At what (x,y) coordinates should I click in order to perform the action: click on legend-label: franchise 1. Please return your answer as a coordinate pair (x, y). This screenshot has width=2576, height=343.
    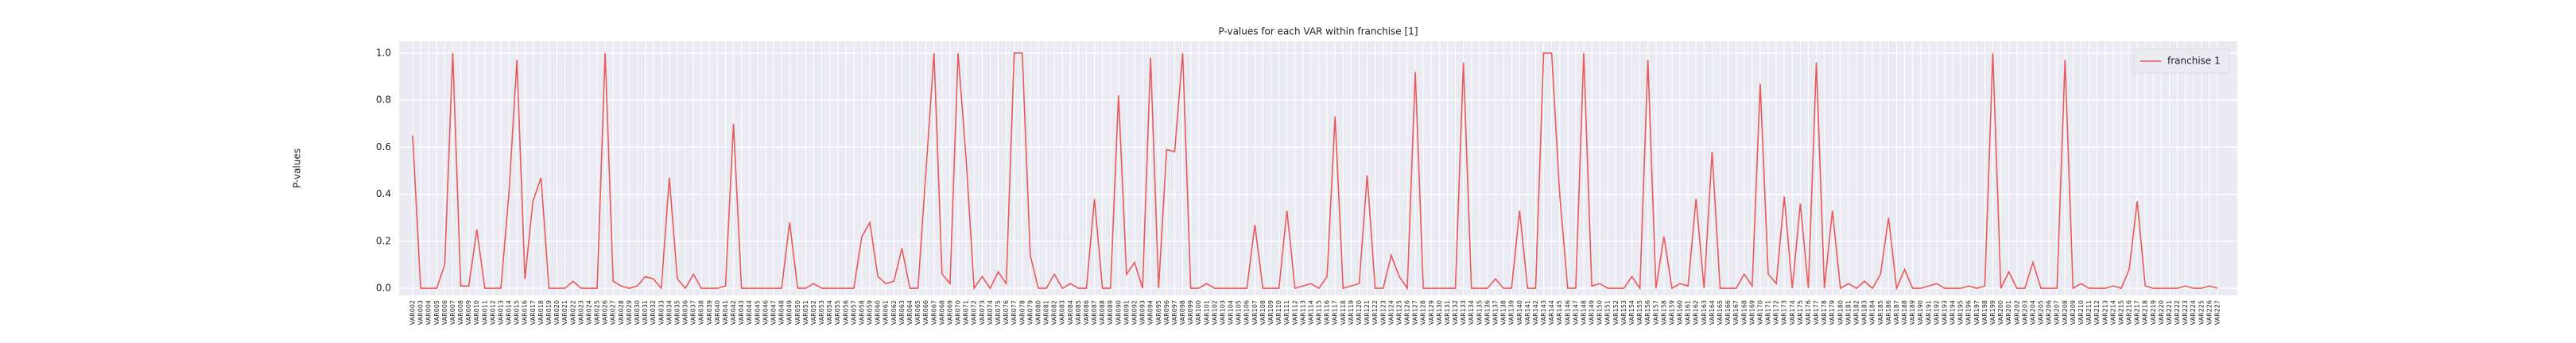
    Looking at the image, I should click on (2194, 61).